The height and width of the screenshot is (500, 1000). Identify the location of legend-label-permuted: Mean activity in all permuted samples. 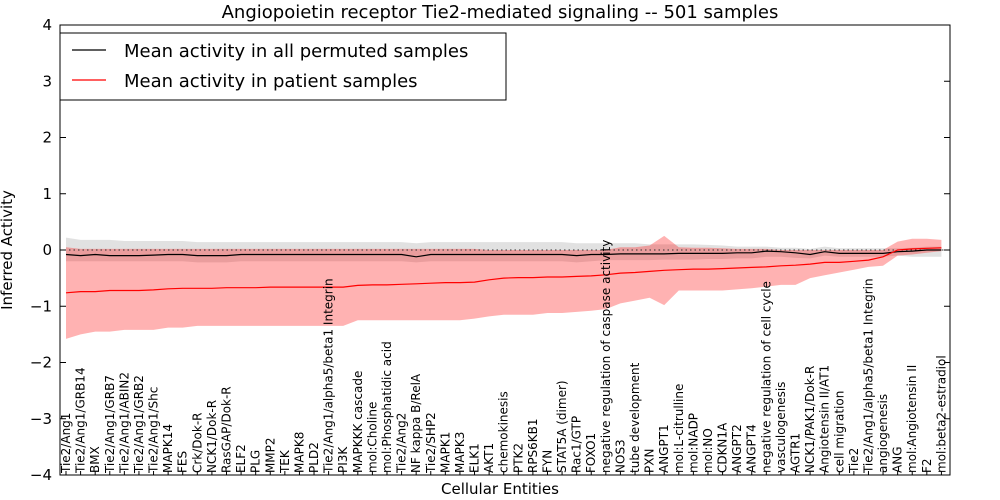
(296, 51).